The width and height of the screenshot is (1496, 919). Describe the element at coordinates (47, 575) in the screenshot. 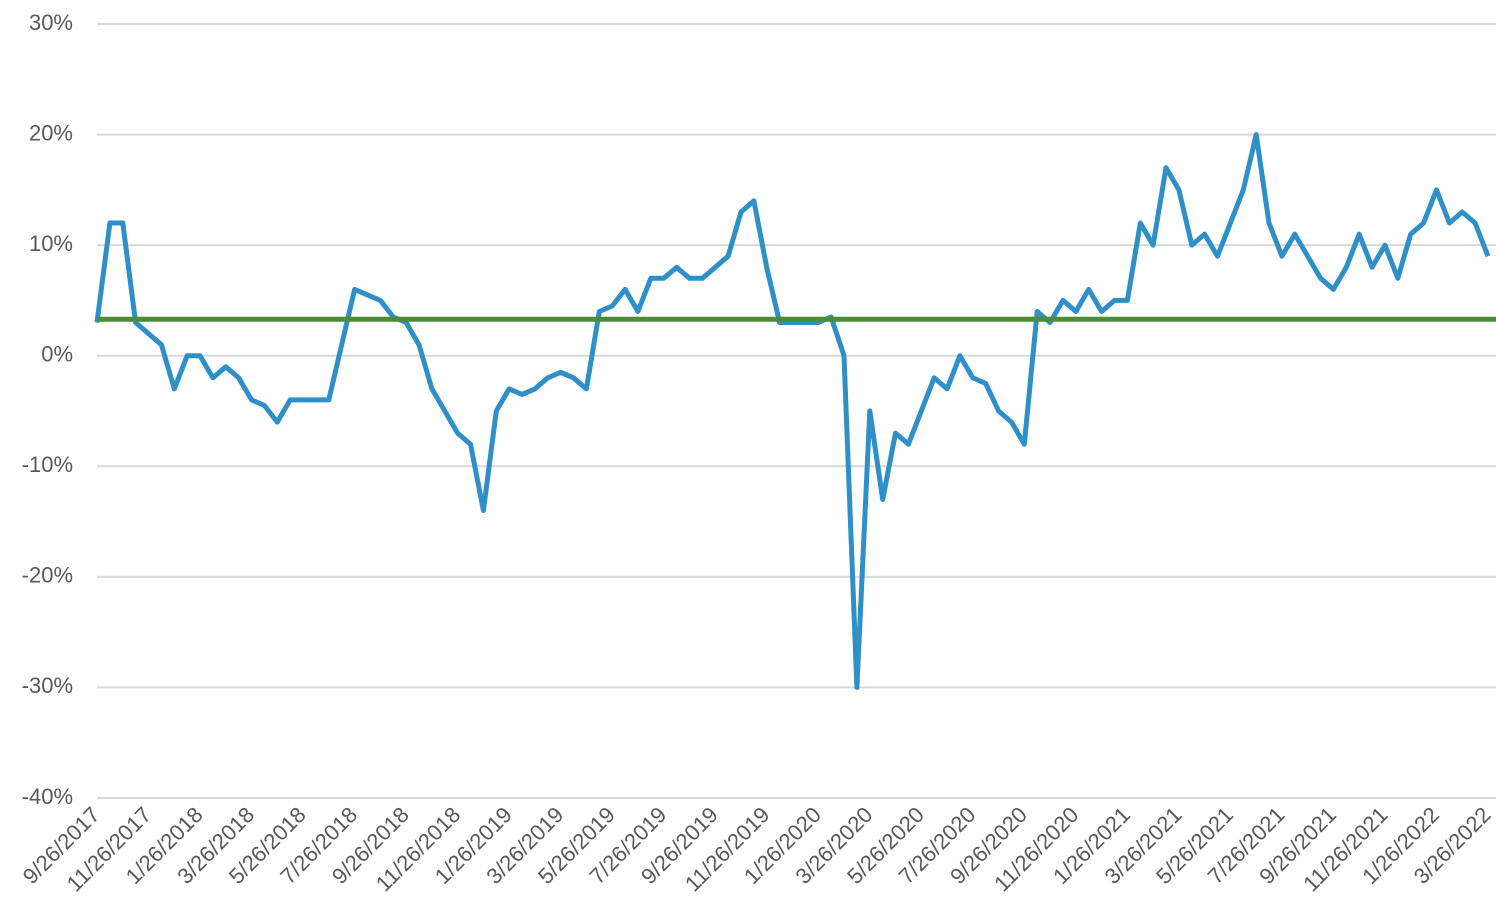

I see `y-tick-label: -20%` at that location.